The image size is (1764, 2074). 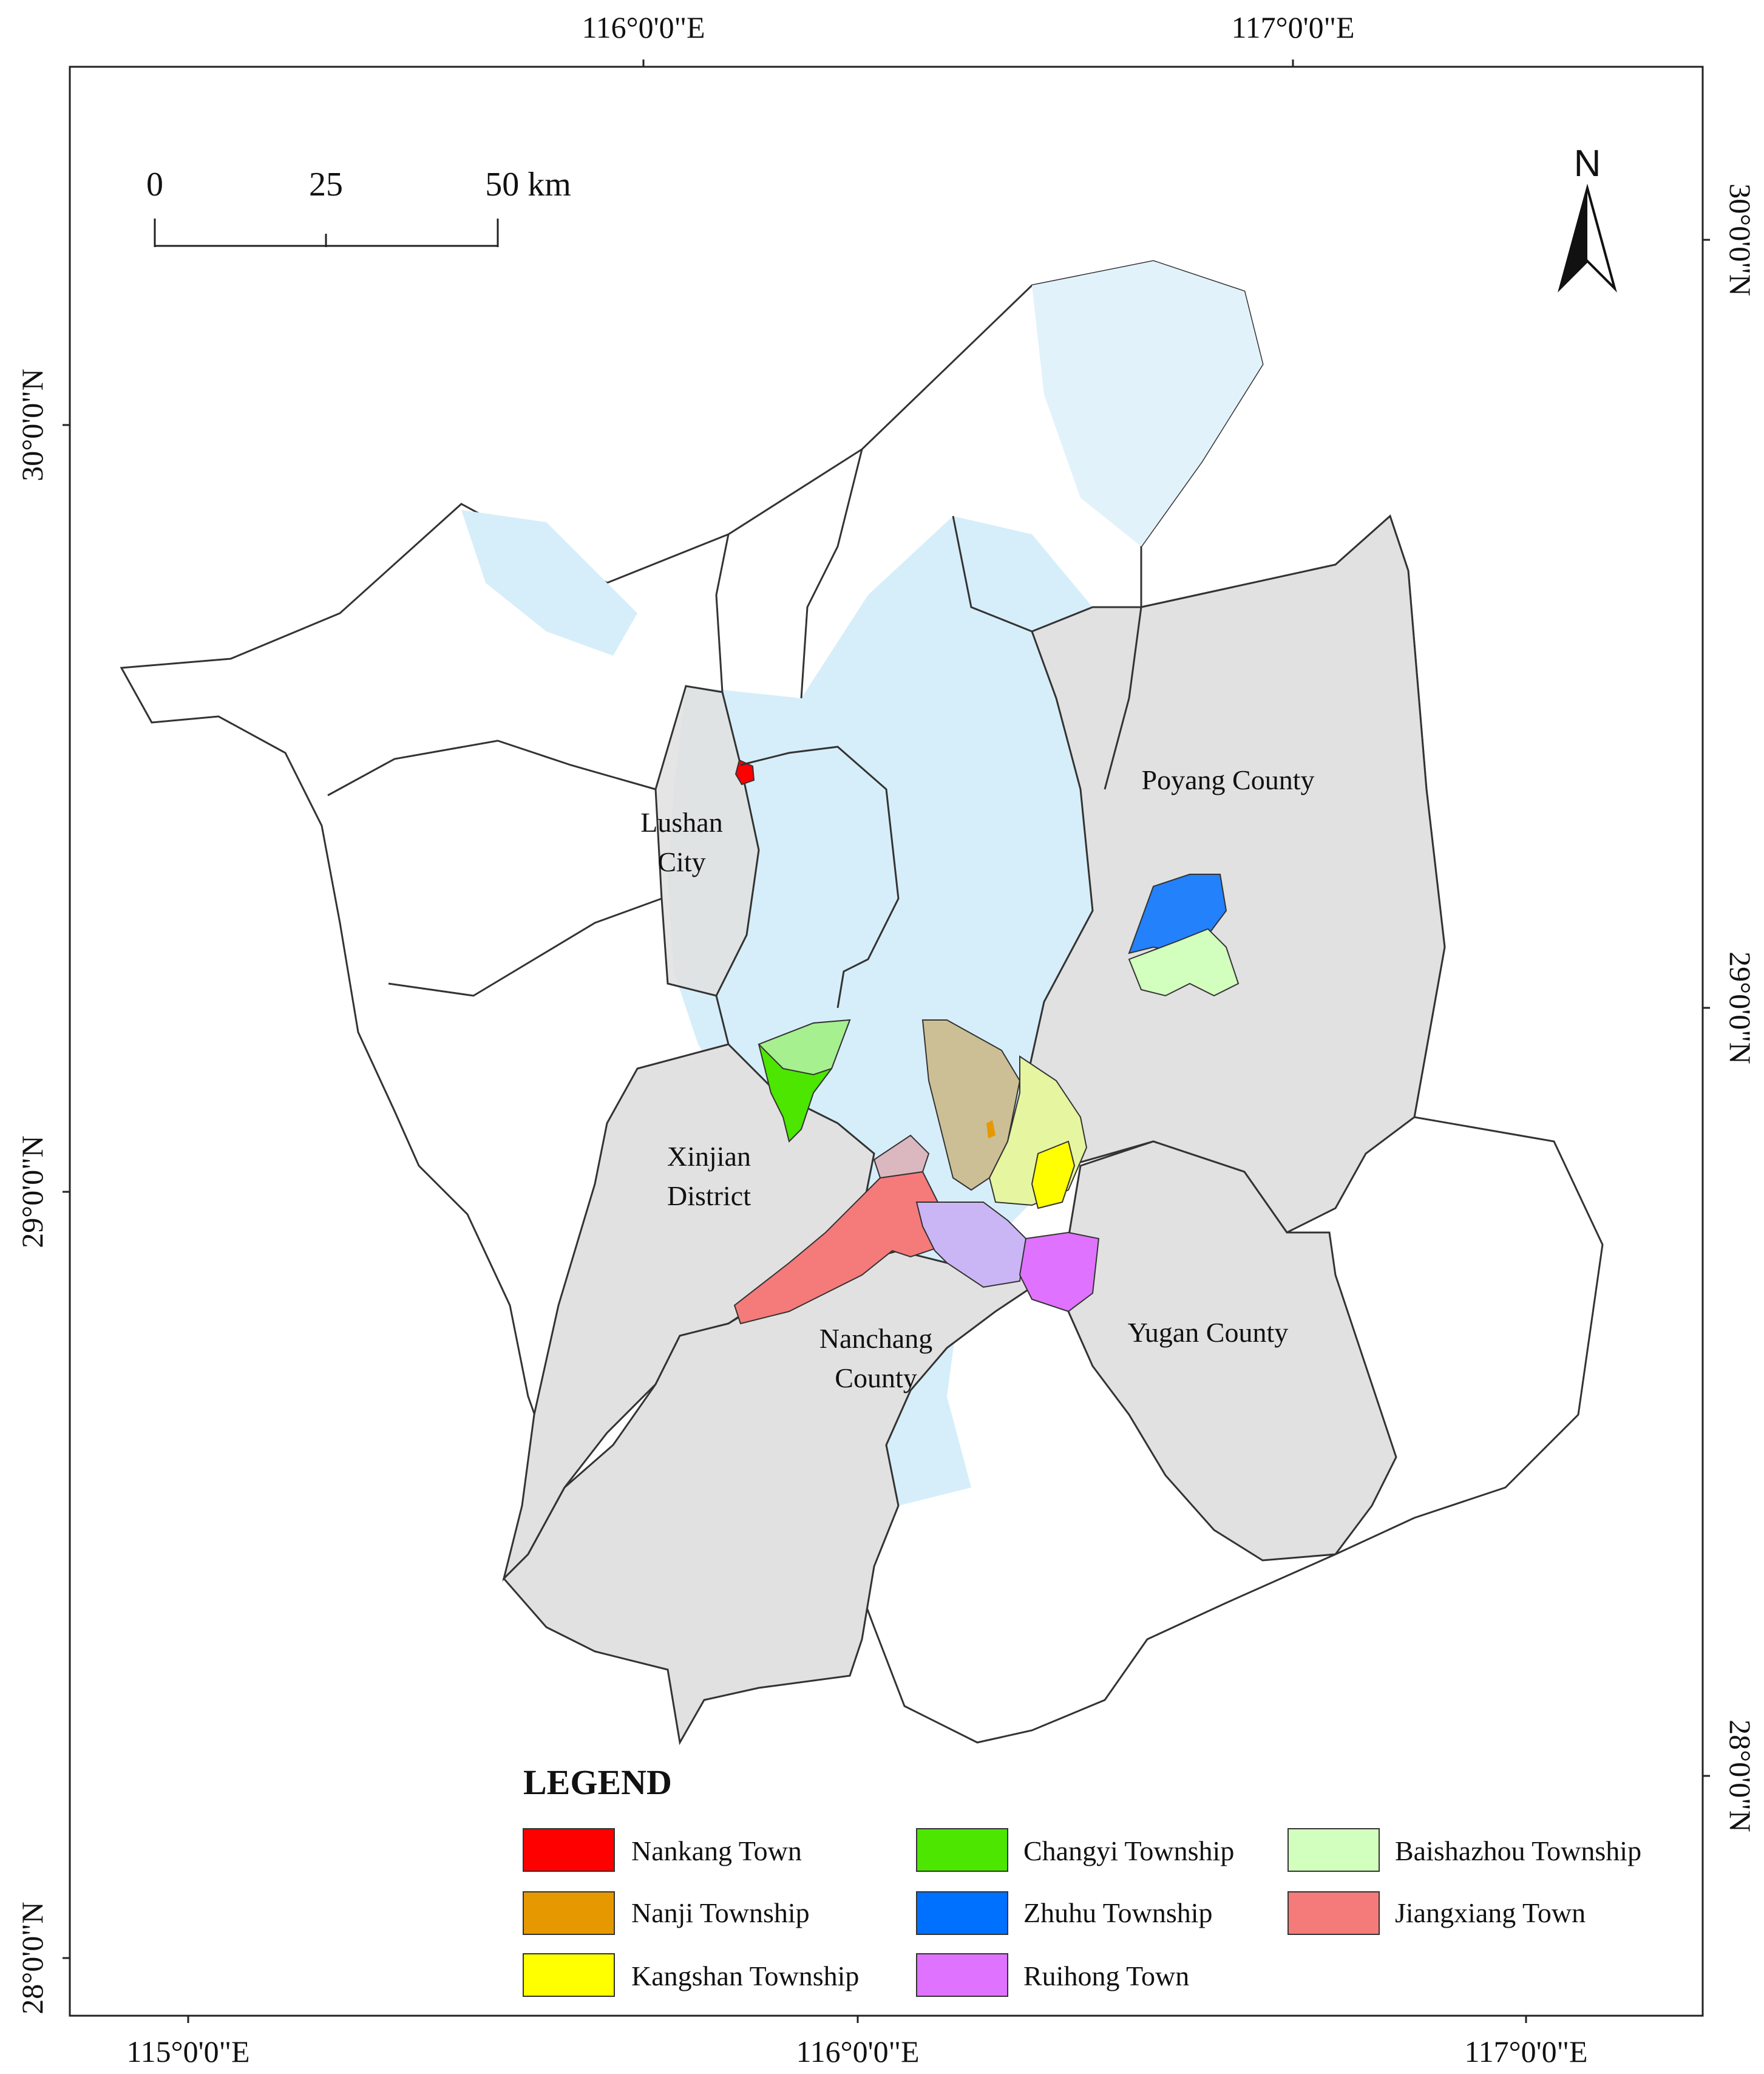 I want to click on internal-boundaries, so click(x=734, y=747).